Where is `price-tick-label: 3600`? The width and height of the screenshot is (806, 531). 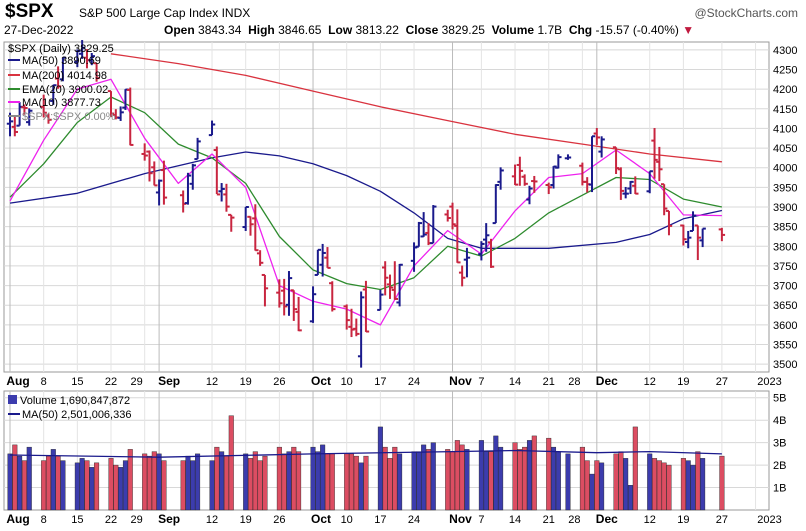 price-tick-label: 3600 is located at coordinates (785, 326).